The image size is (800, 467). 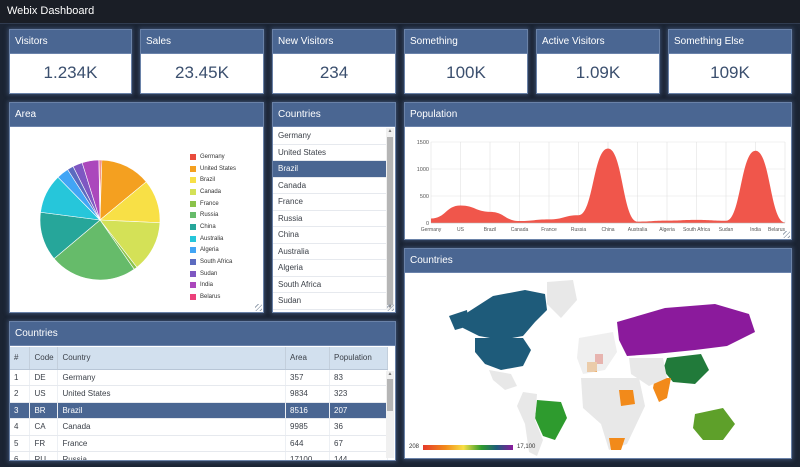 What do you see at coordinates (598, 261) in the screenshot?
I see `map-panel-title: Countries` at bounding box center [598, 261].